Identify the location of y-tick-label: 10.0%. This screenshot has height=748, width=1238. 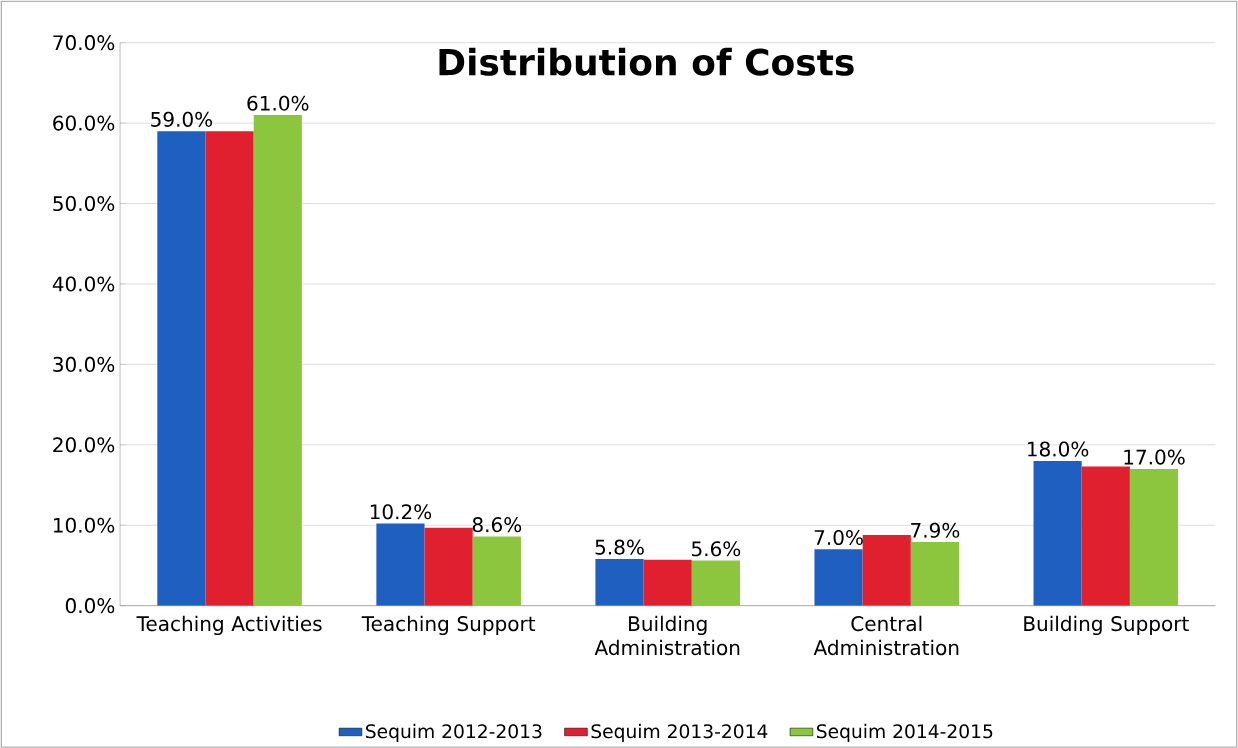
(84, 525).